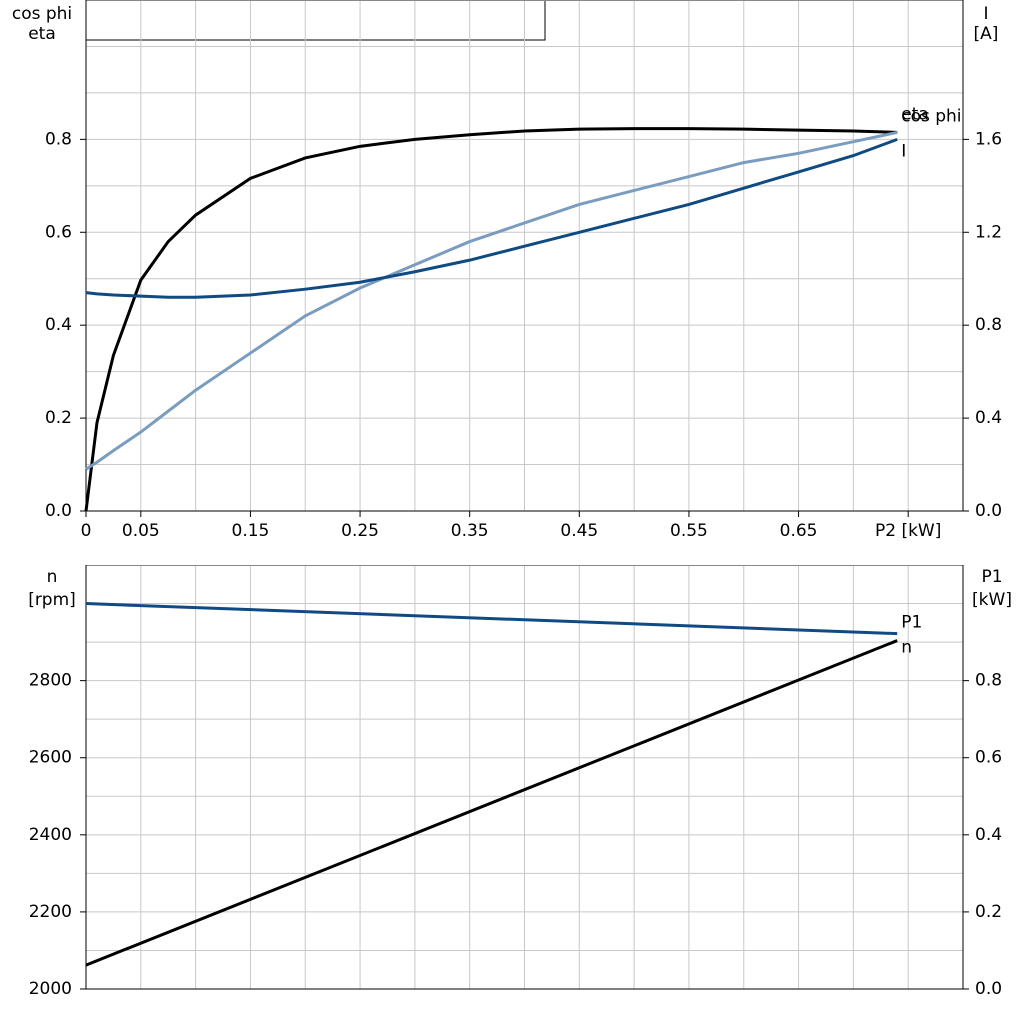 This screenshot has width=1024, height=1024. What do you see at coordinates (42, 34) in the screenshot?
I see `y-axis-label: eta` at bounding box center [42, 34].